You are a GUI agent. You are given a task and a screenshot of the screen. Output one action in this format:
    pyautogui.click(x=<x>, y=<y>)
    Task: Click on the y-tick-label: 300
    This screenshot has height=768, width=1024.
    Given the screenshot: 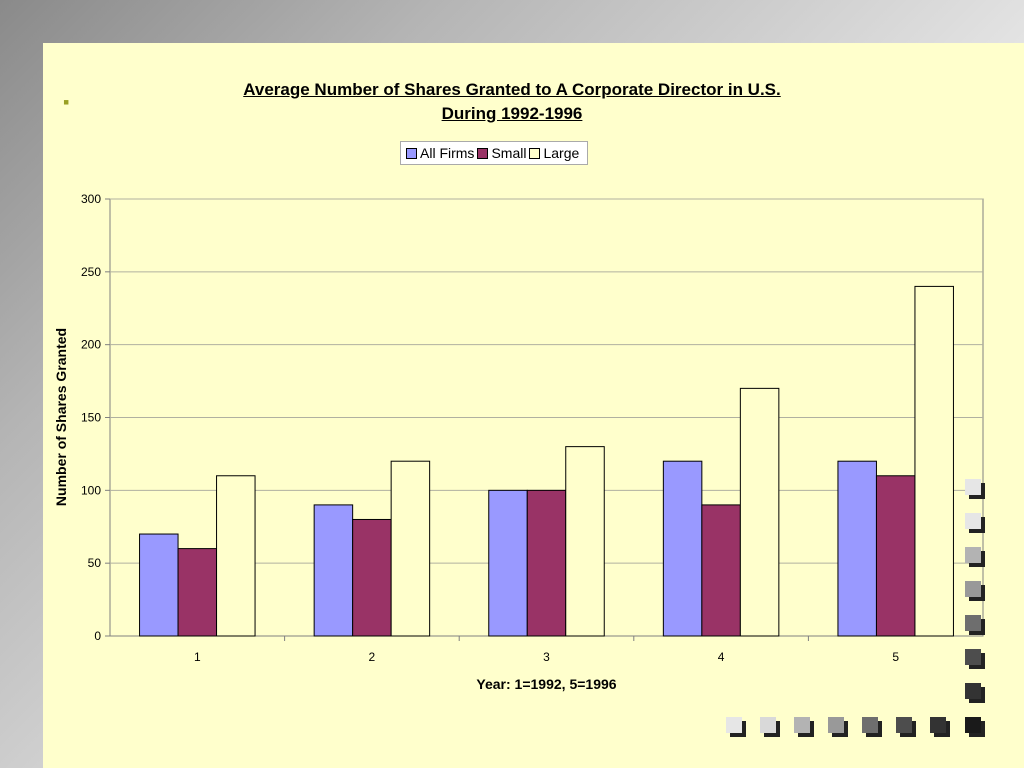 What is the action you would take?
    pyautogui.click(x=91, y=199)
    